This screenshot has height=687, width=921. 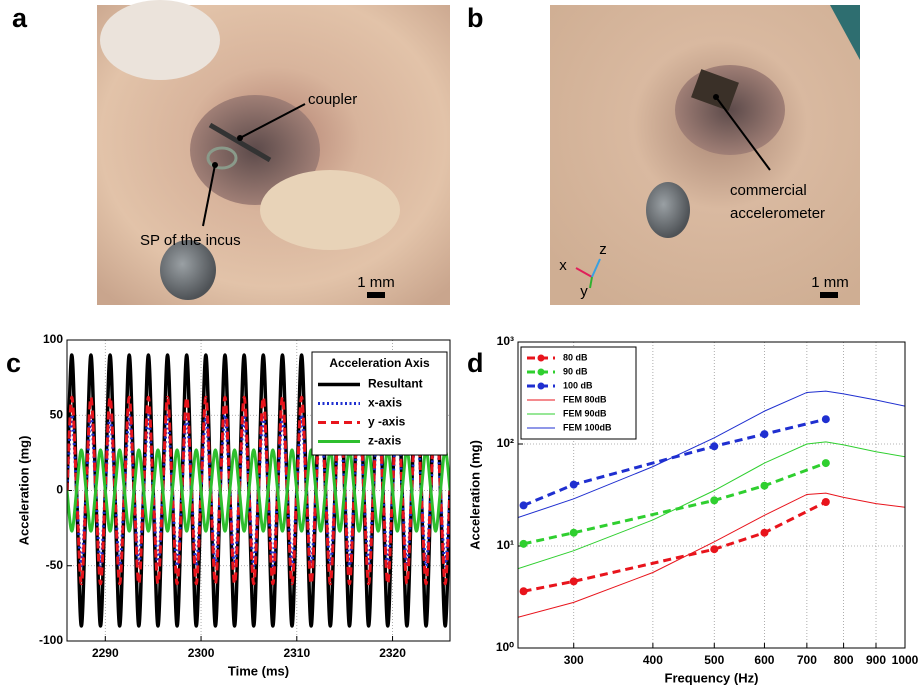 What do you see at coordinates (578, 385) in the screenshot?
I see `legend-label: 100 dB` at bounding box center [578, 385].